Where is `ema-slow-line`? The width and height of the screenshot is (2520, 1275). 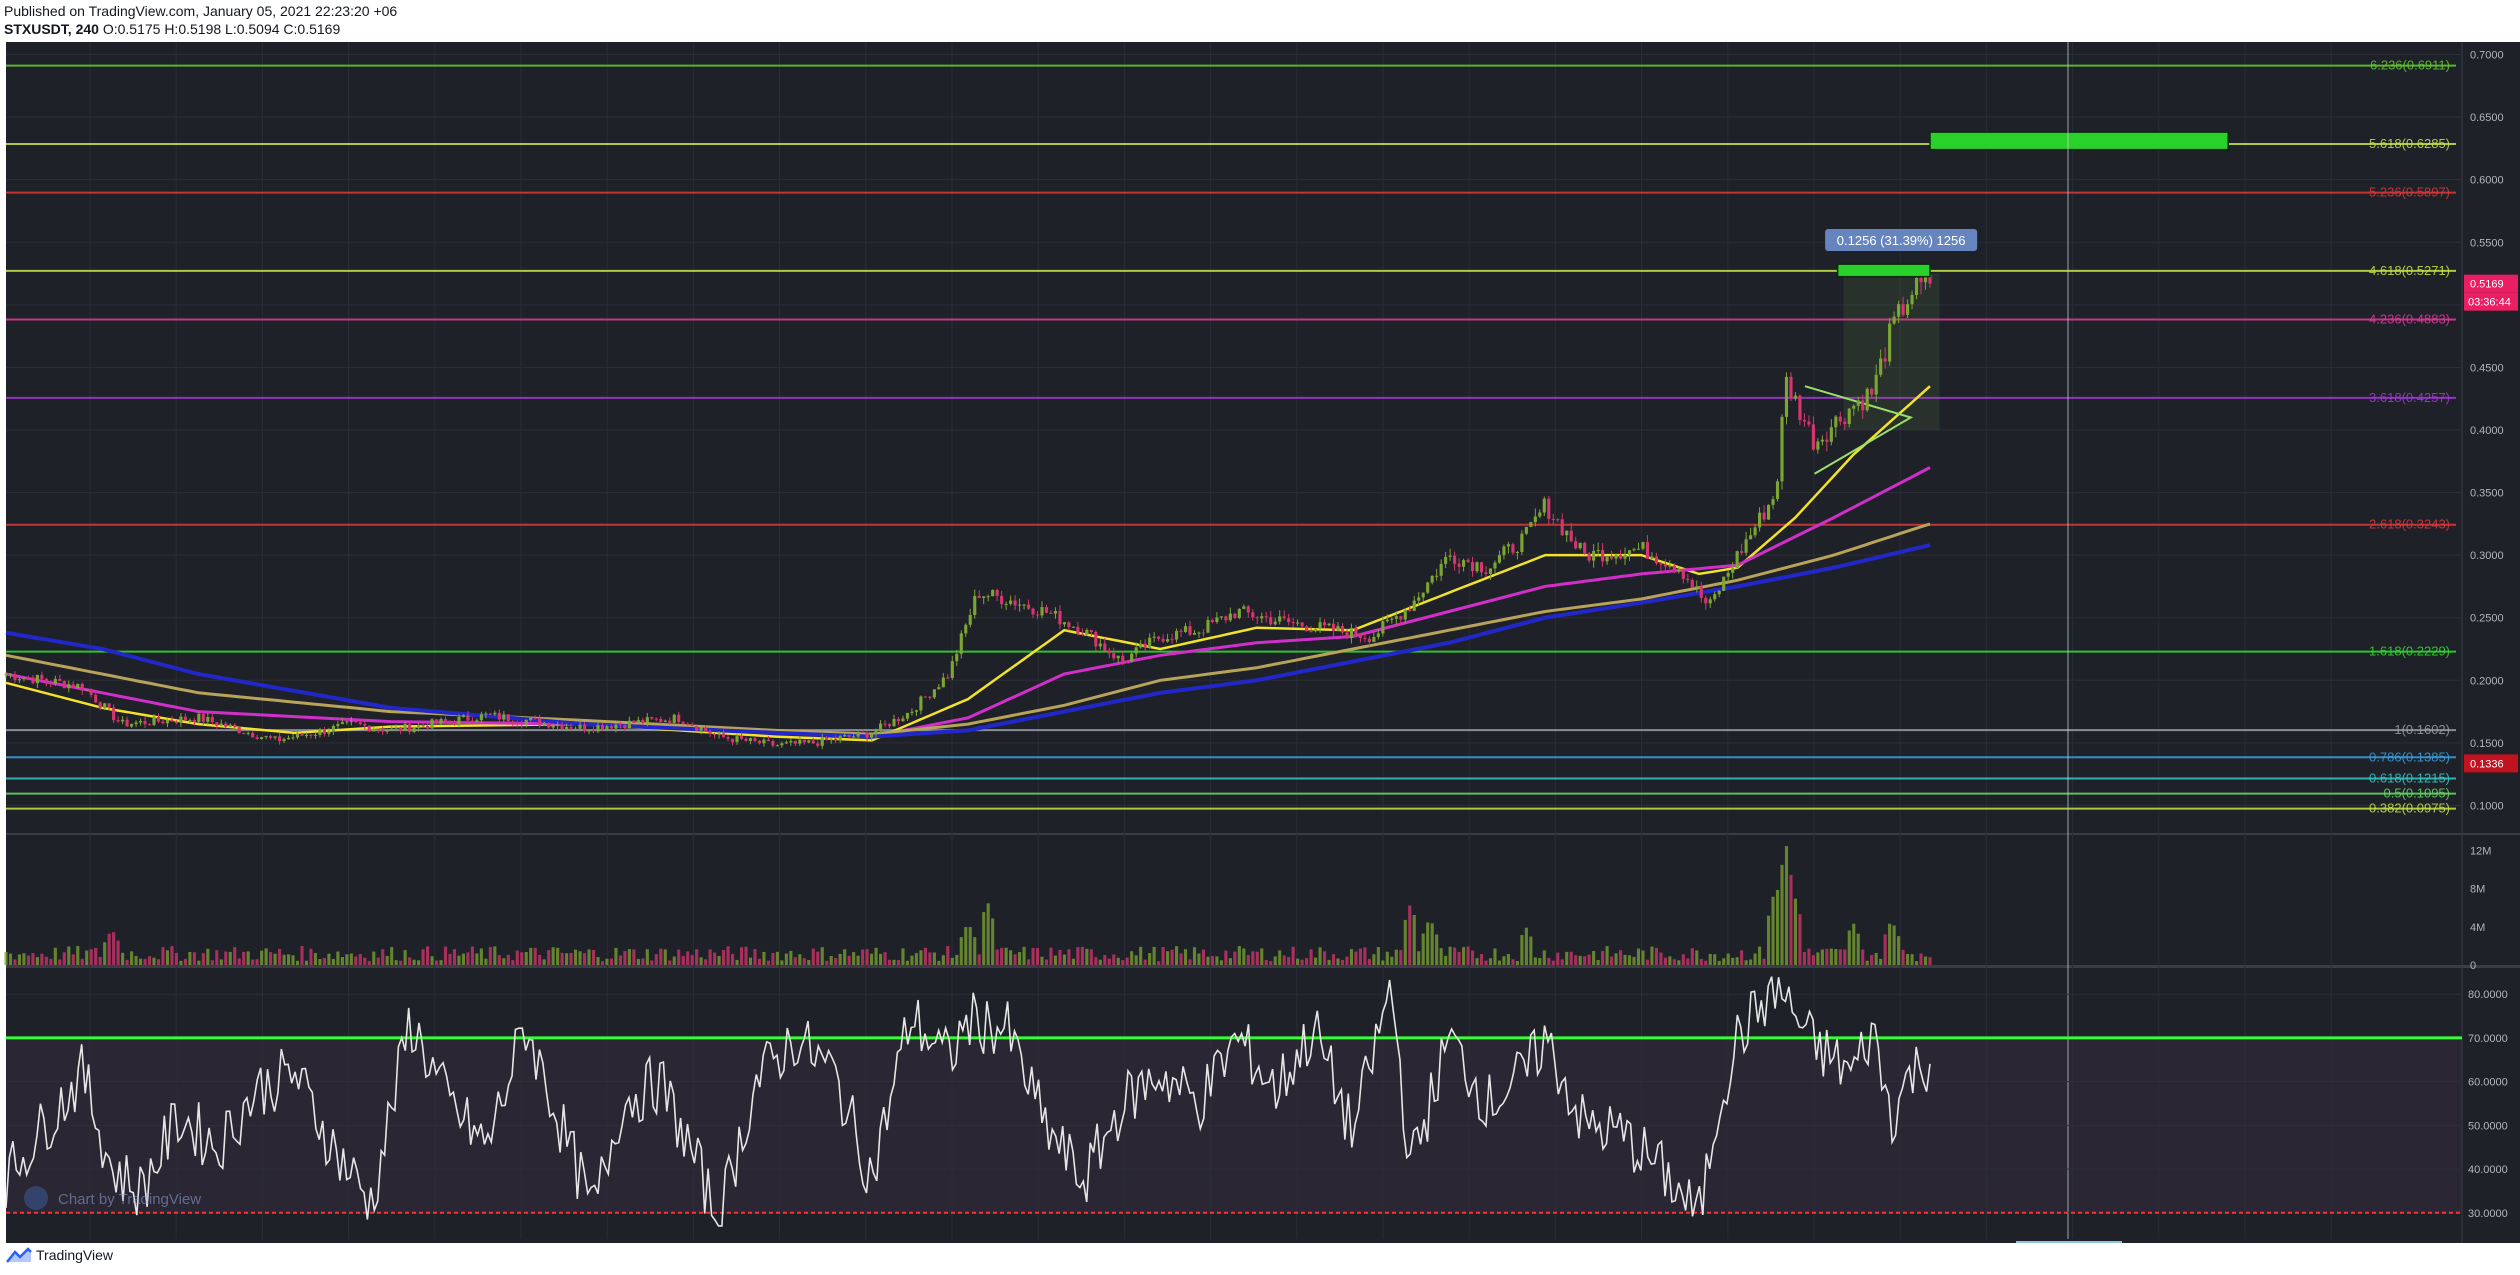 ema-slow-line is located at coordinates (968, 629).